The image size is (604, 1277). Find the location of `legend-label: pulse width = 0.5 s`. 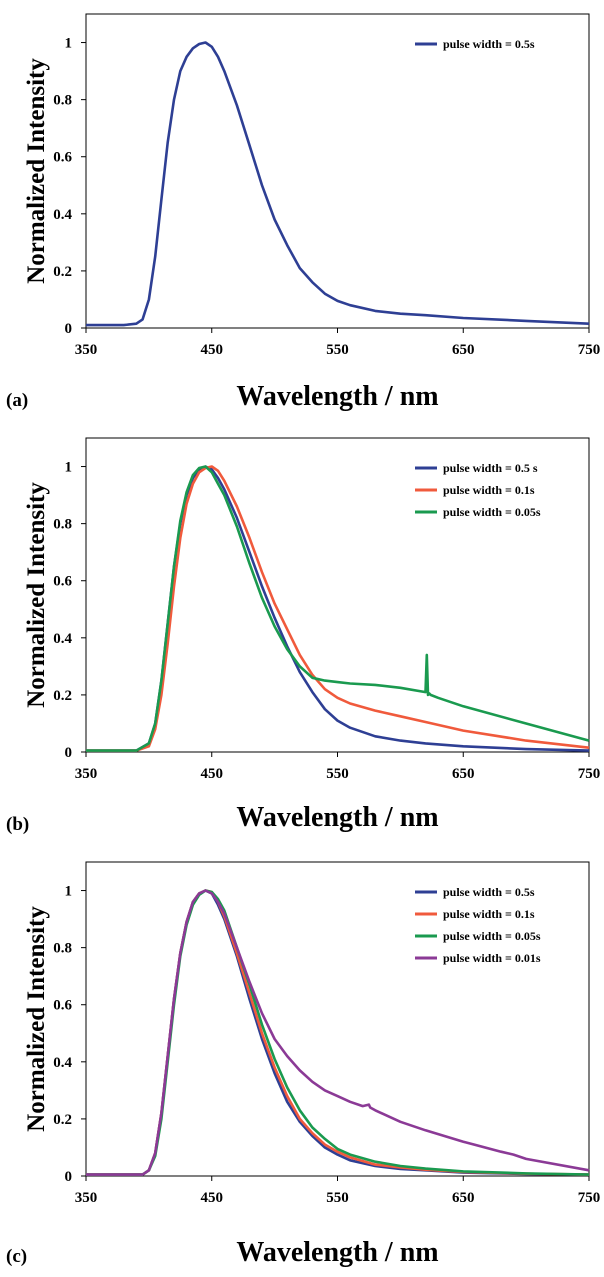

legend-label: pulse width = 0.5 s is located at coordinates (490, 468).